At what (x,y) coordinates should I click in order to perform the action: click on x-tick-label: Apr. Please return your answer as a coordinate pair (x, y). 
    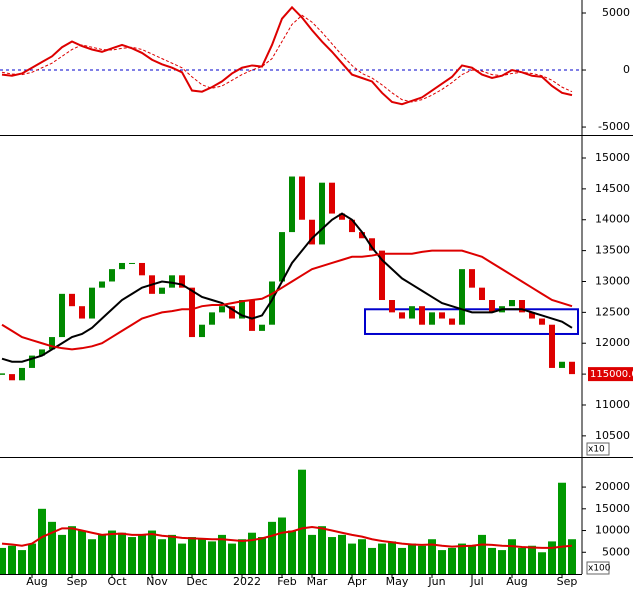
    Looking at the image, I should click on (357, 581).